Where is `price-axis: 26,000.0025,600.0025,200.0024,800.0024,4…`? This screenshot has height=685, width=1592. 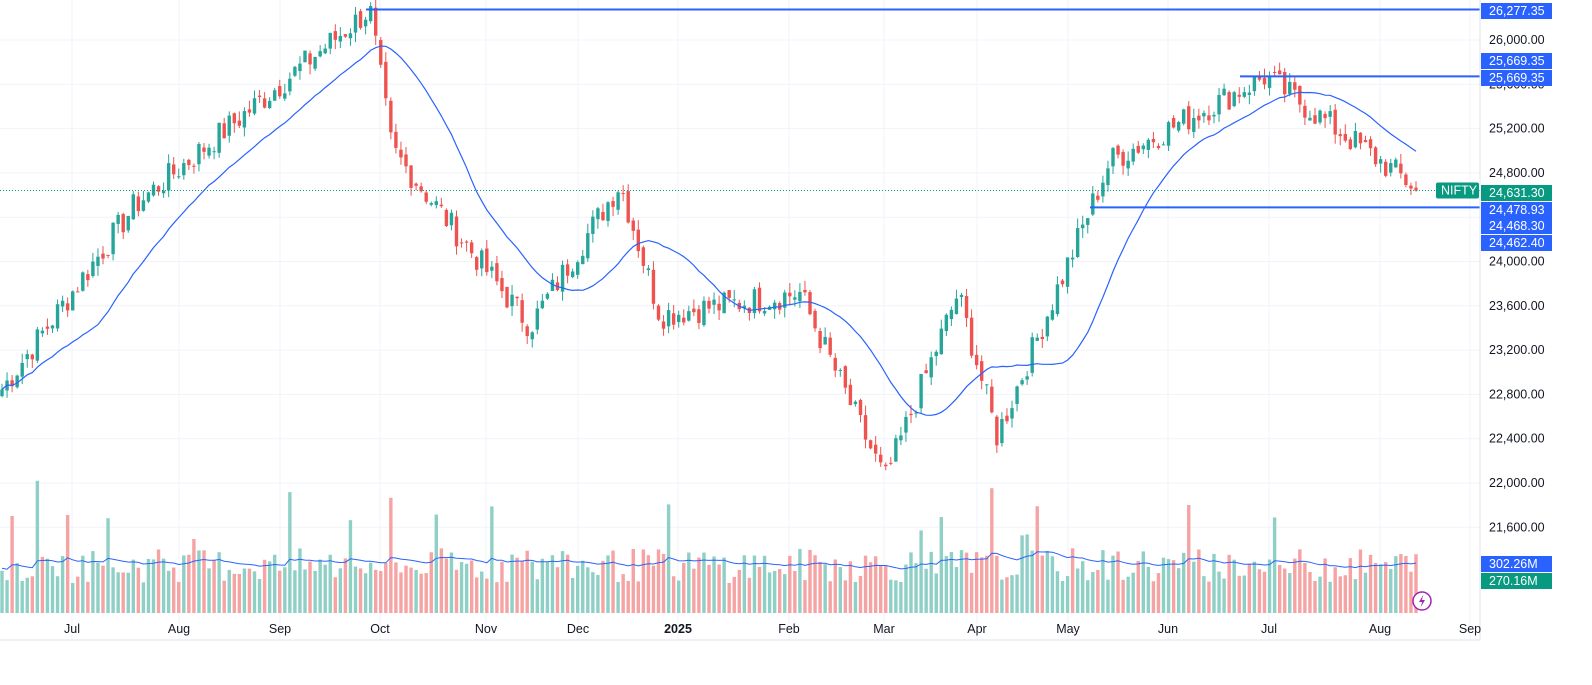
price-axis: 26,000.0025,600.0025,200.0024,800.0024,4… is located at coordinates (1517, 283).